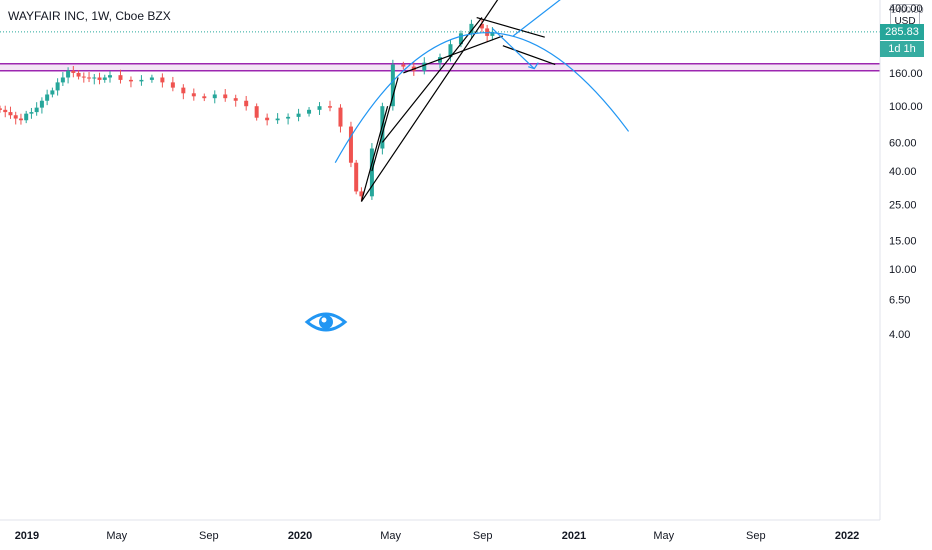  I want to click on wedge-inner-line, so click(374, 154).